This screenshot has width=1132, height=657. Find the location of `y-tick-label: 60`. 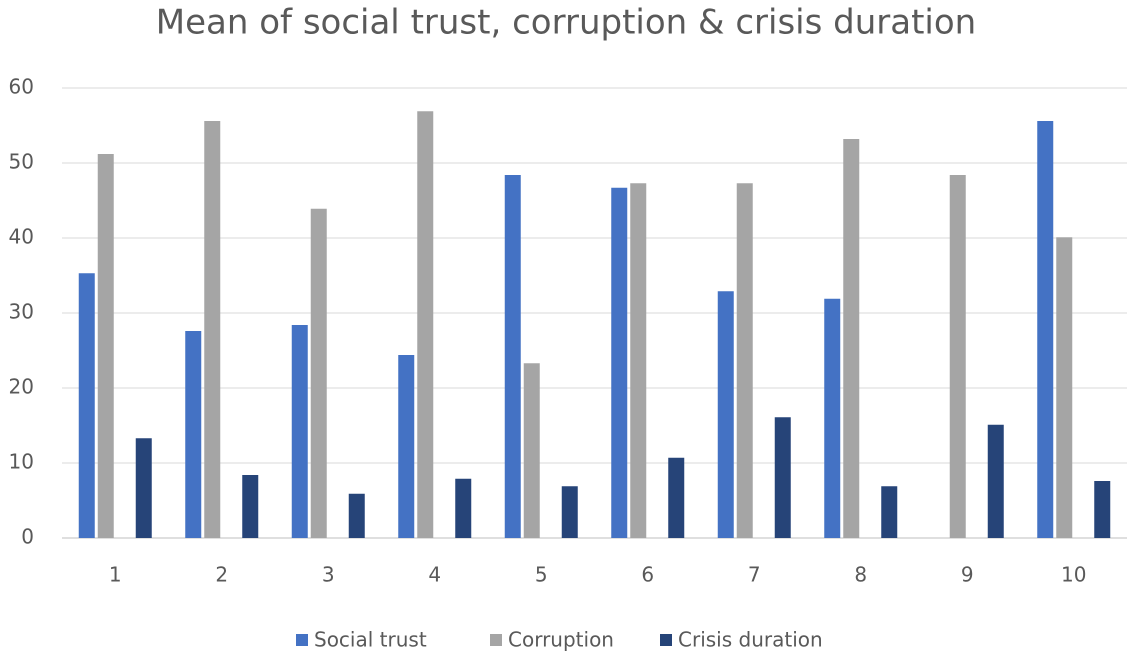

y-tick-label: 60 is located at coordinates (21, 87).